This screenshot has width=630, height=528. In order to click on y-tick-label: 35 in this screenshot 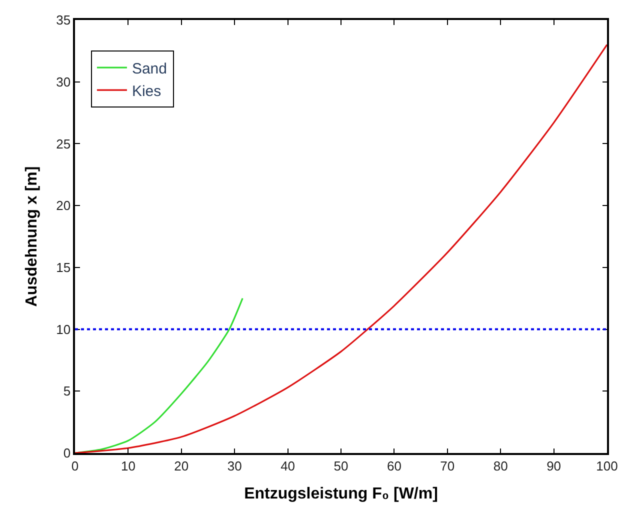, I will do `click(63, 20)`.